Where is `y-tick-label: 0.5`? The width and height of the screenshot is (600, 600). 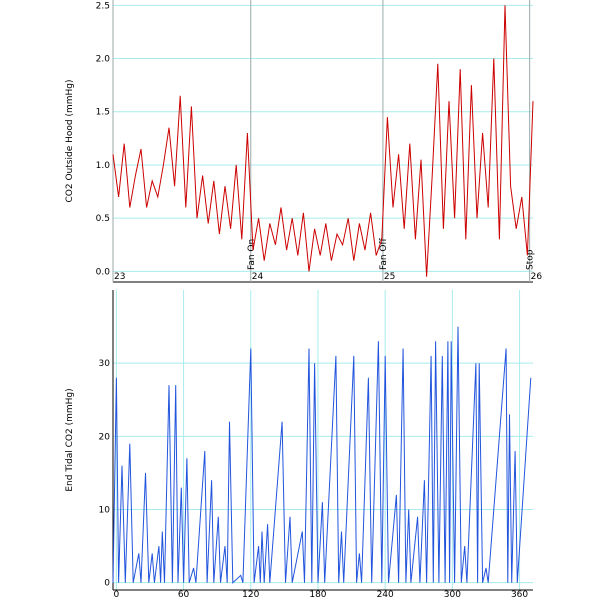 y-tick-label: 0.5 is located at coordinates (103, 219).